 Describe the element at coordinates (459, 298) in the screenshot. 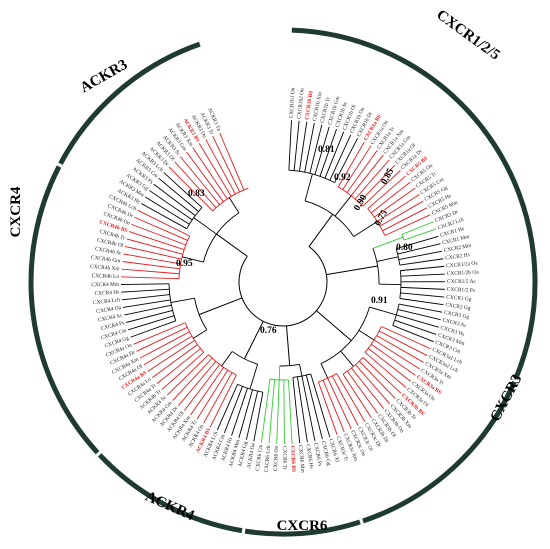

I see `tip-label: CXCR1 Gg` at that location.